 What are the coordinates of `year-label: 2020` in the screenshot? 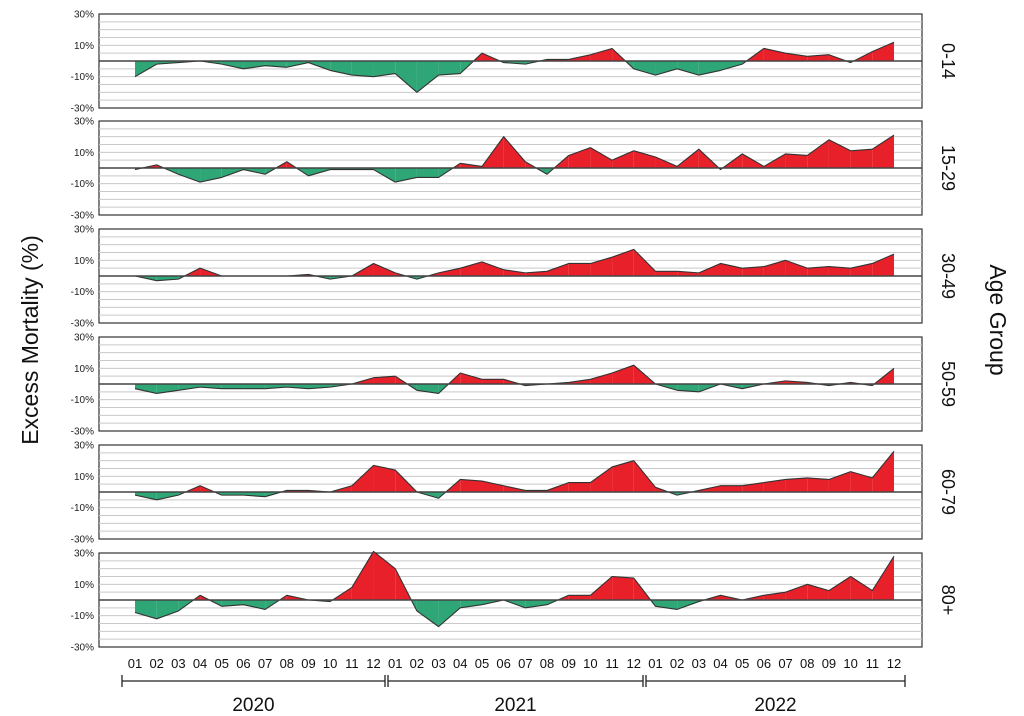 It's located at (253, 705).